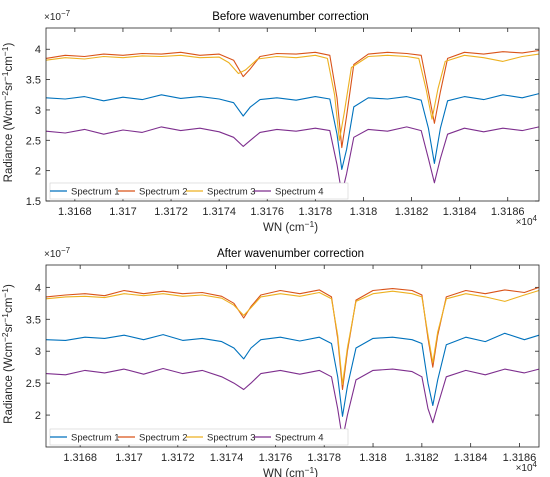  Describe the element at coordinates (33, 202) in the screenshot. I see `y-tick-label: 1.5` at that location.